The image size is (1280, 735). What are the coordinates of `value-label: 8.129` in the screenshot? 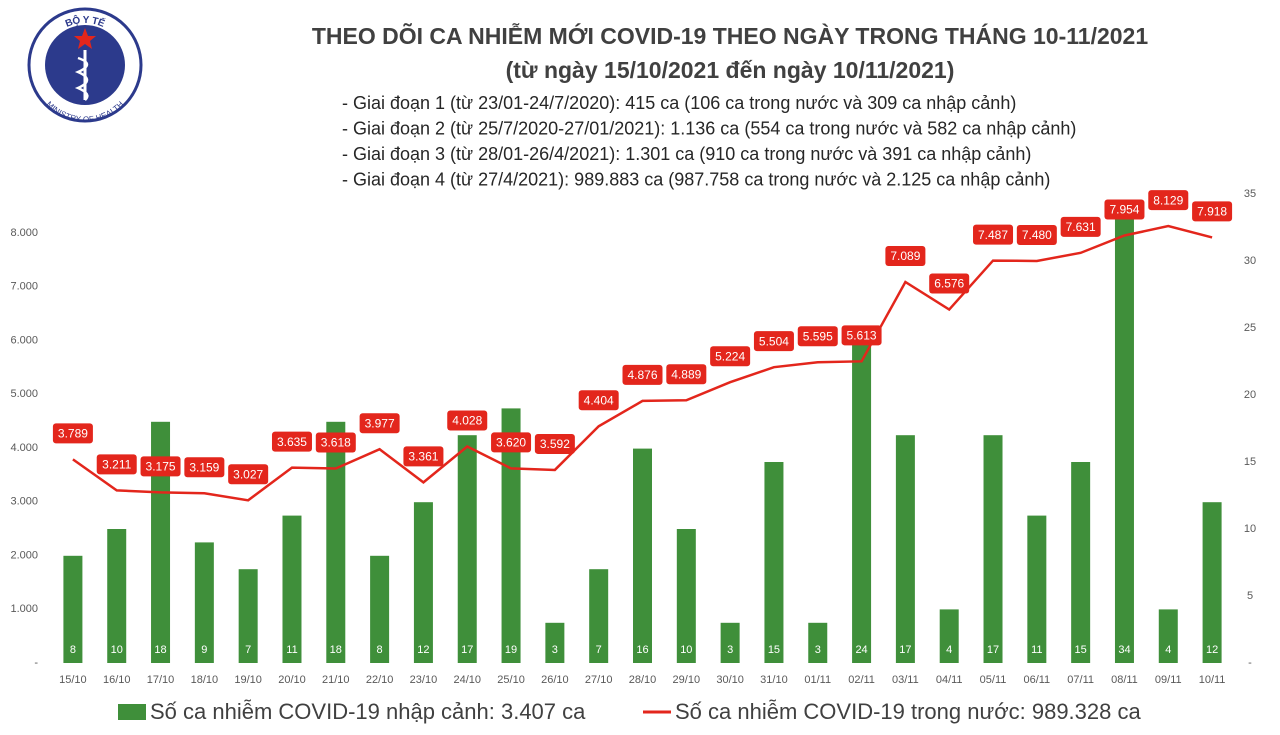 It's located at (1168, 200).